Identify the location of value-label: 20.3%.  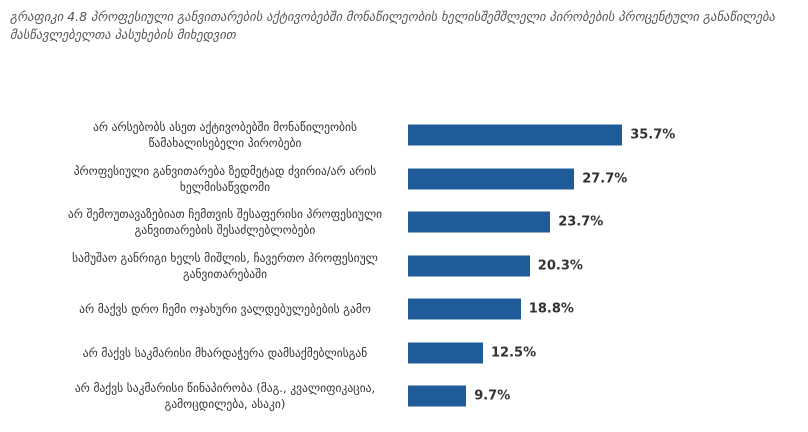
(560, 265).